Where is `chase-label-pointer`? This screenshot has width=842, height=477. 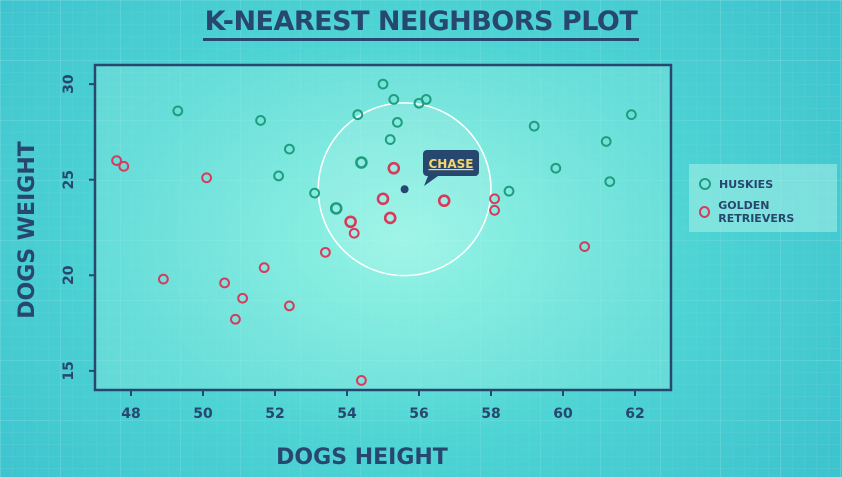 chase-label-pointer is located at coordinates (431, 181).